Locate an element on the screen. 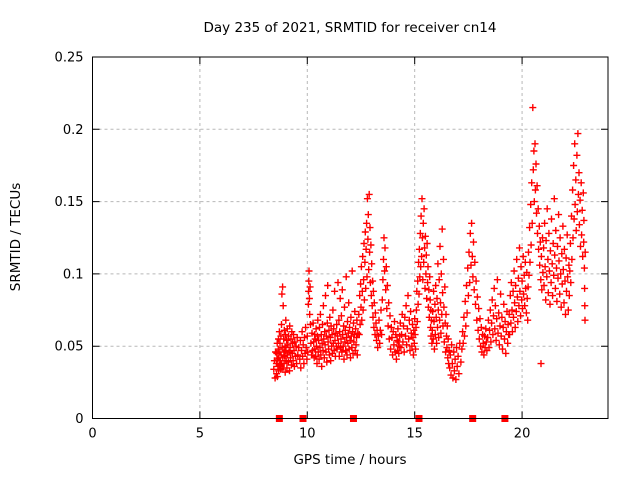 Image resolution: width=640 pixels, height=480 pixels. y-axis-label: SRMTID / TECUs is located at coordinates (16, 237).